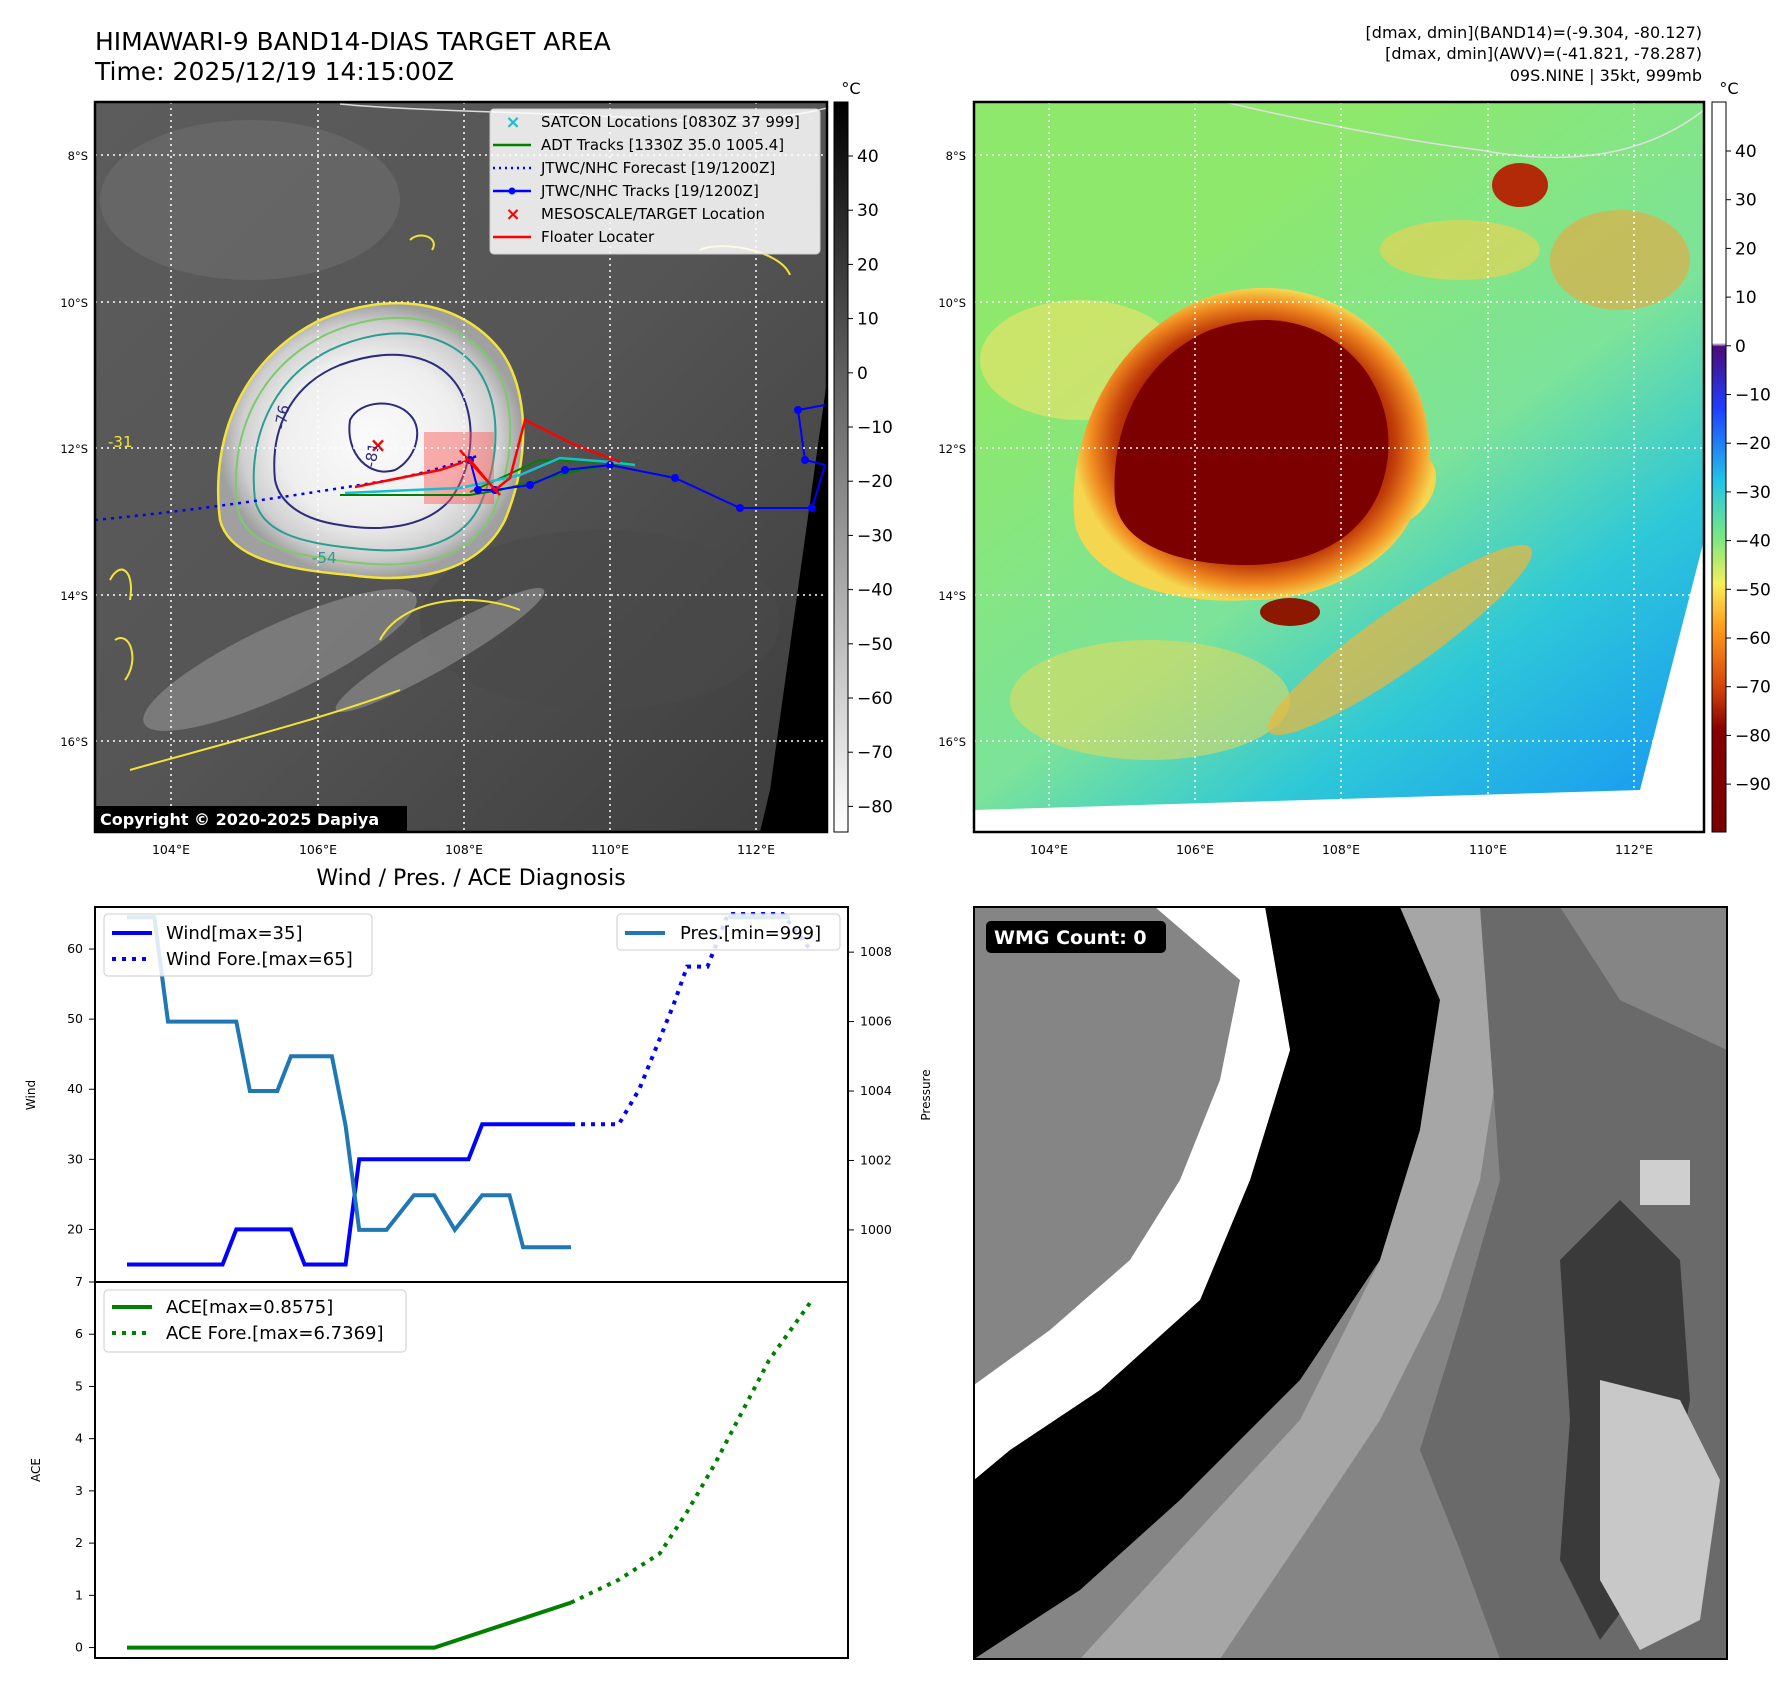 This screenshot has width=1788, height=1690. What do you see at coordinates (487, 457) in the screenshot?
I see `ir-floater-track` at bounding box center [487, 457].